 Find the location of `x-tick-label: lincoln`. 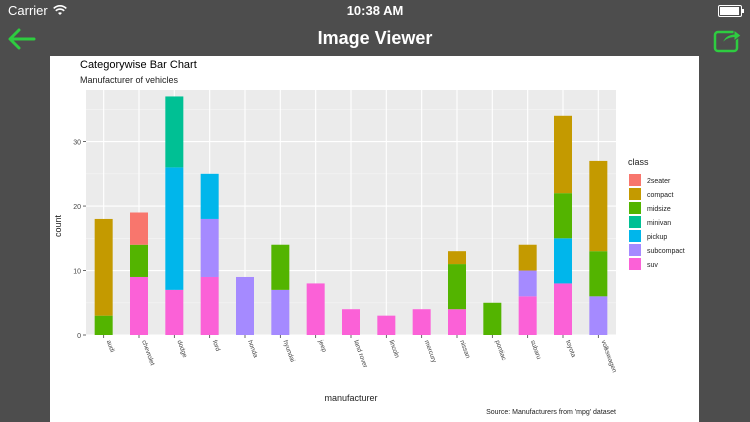

x-tick-label: lincoln is located at coordinates (393, 349).